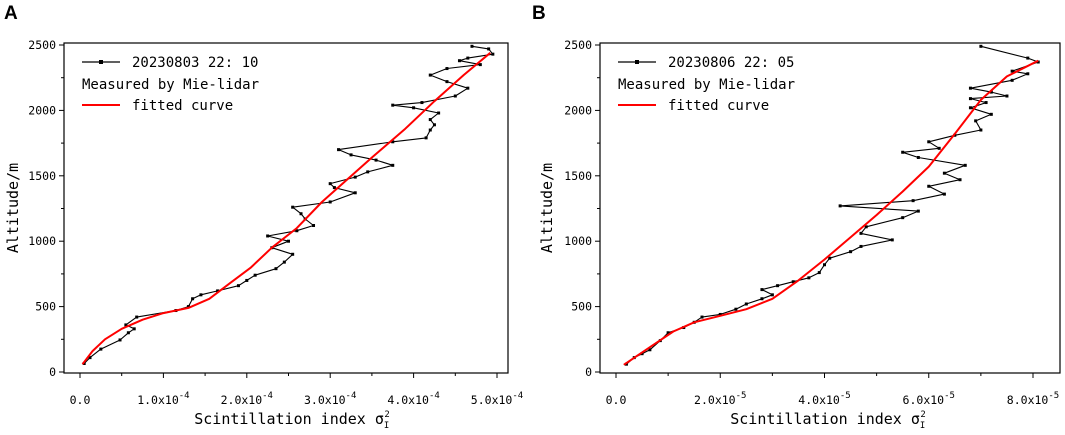 The height and width of the screenshot is (435, 1065). I want to click on legend-entry-date: 20230803 22: 10, so click(195, 63).